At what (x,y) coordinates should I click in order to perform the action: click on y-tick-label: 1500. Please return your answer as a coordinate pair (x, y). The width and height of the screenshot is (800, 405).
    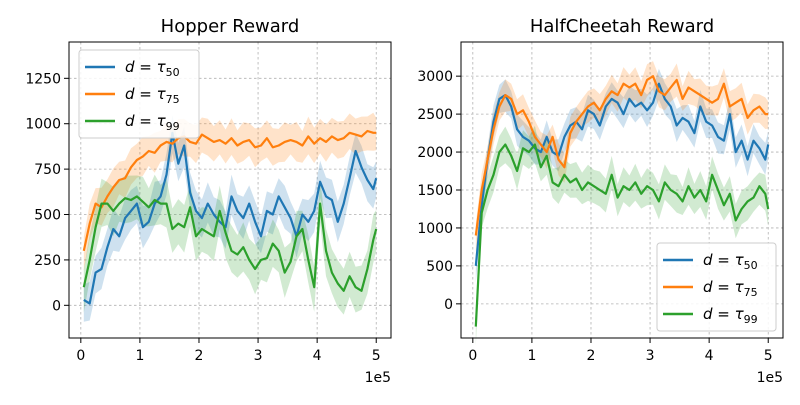
    Looking at the image, I should click on (435, 191).